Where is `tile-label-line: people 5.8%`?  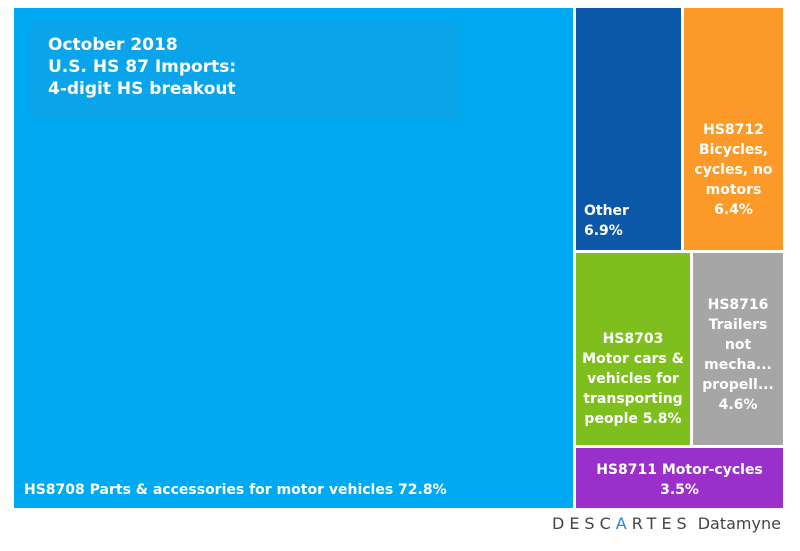 tile-label-line: people 5.8% is located at coordinates (633, 419).